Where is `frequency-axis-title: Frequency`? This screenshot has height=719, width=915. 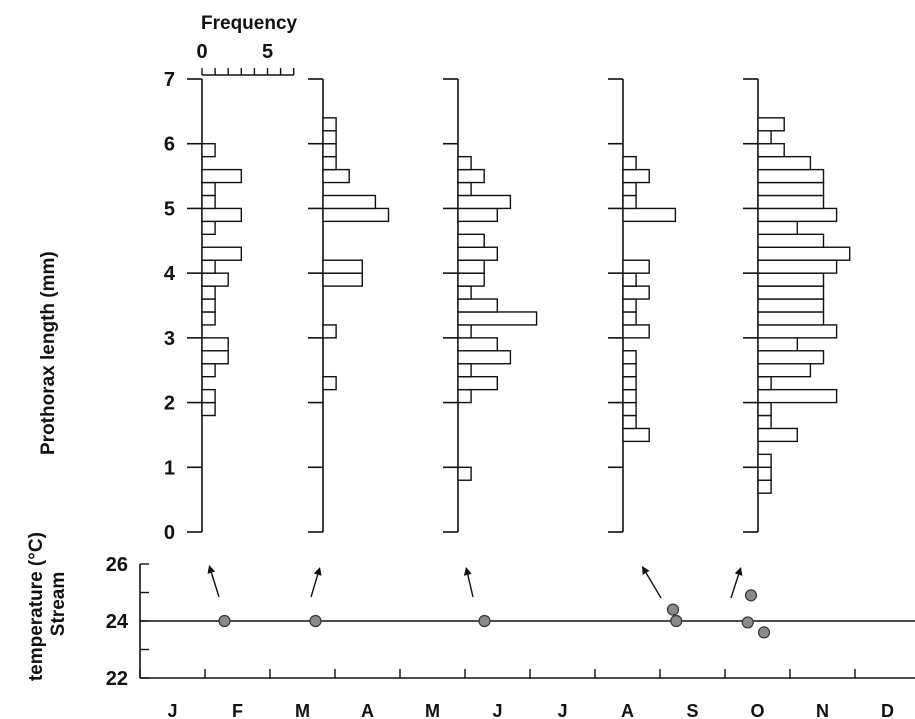 frequency-axis-title: Frequency is located at coordinates (249, 23).